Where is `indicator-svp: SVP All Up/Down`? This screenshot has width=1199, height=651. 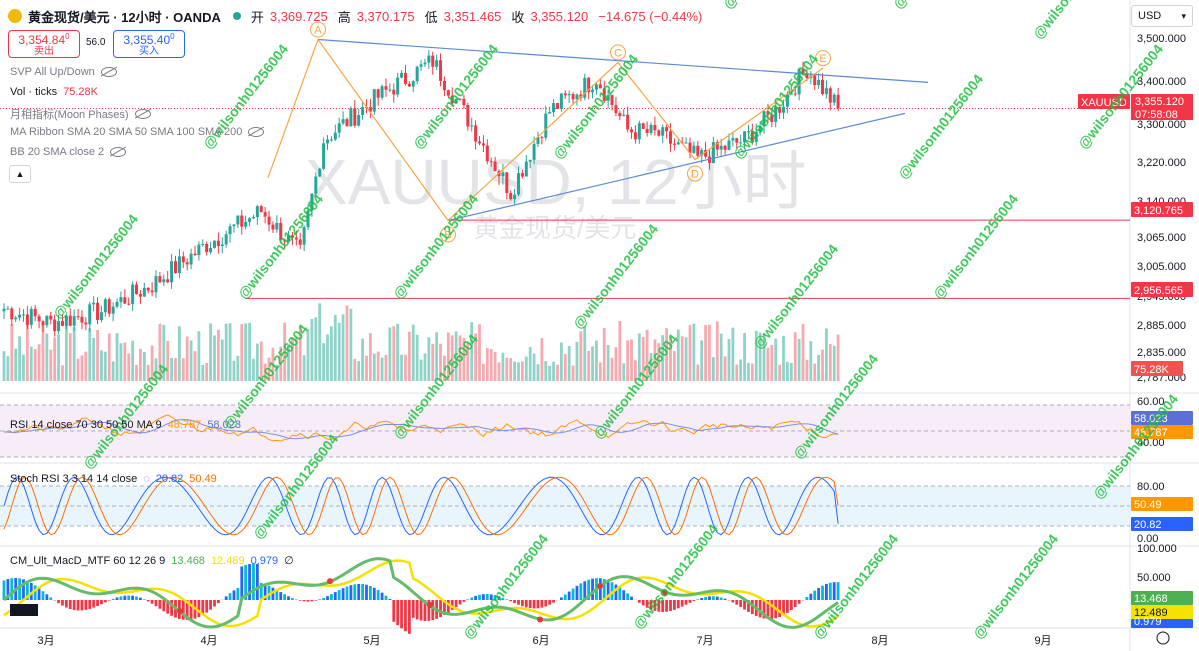 indicator-svp: SVP All Up/Down is located at coordinates (63, 72).